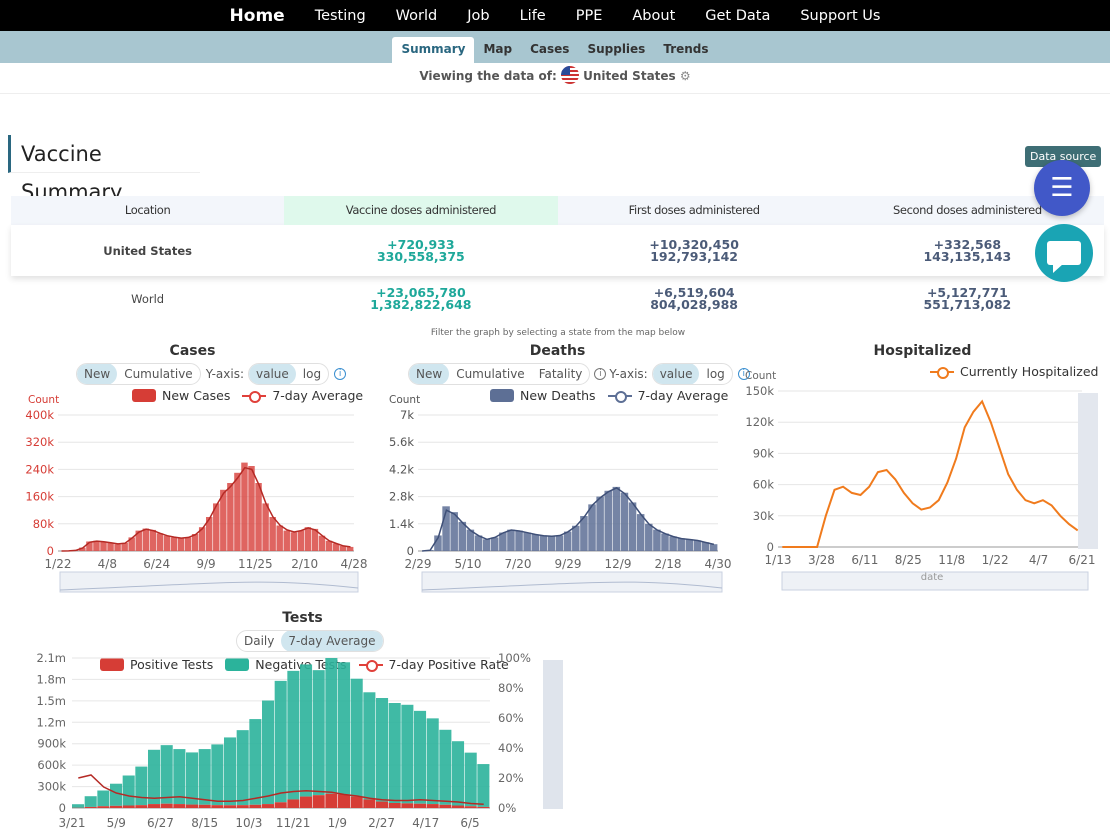 The image size is (1110, 829). I want to click on hosp-title: Hospitalized, so click(922, 351).